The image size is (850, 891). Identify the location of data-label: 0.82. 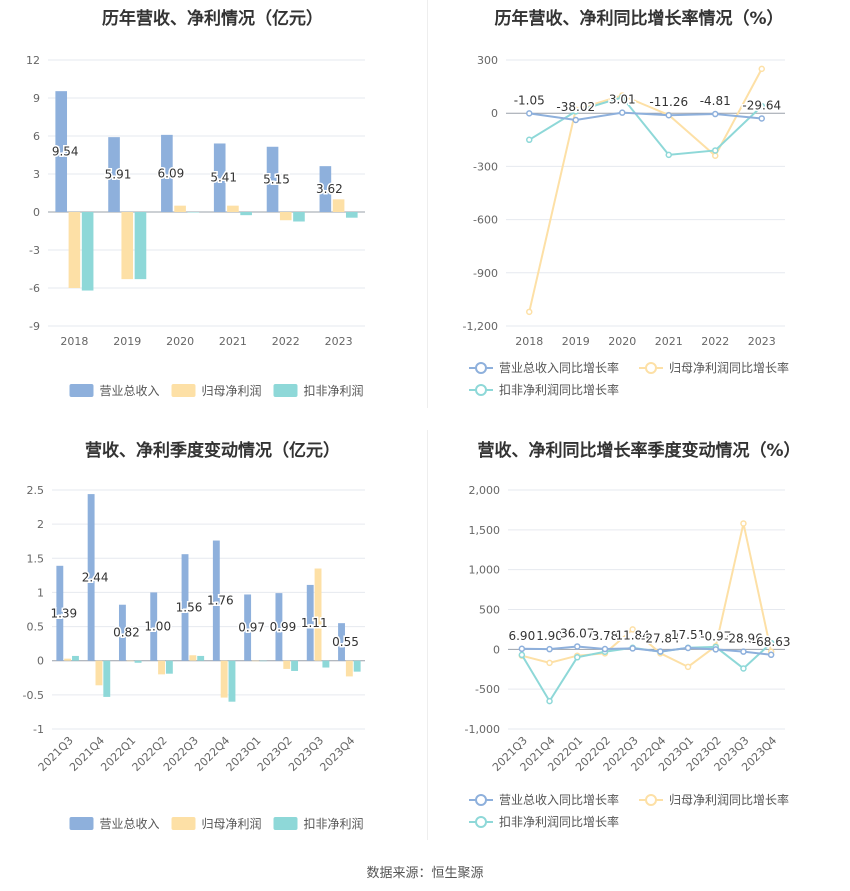
(126, 633).